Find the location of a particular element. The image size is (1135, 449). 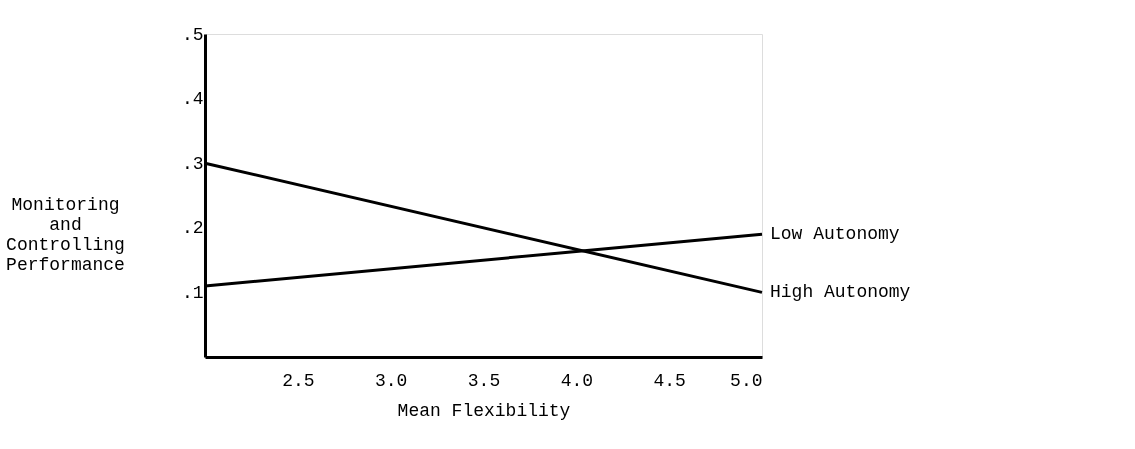

y-tick-label: .3 is located at coordinates (192, 163).